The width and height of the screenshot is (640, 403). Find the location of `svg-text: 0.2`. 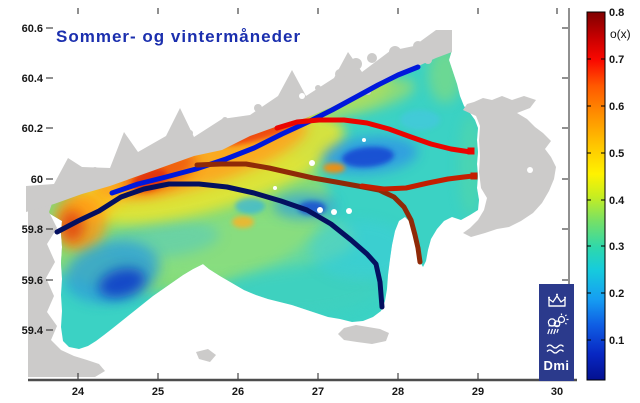

svg-text: 0.2 is located at coordinates (616, 294).